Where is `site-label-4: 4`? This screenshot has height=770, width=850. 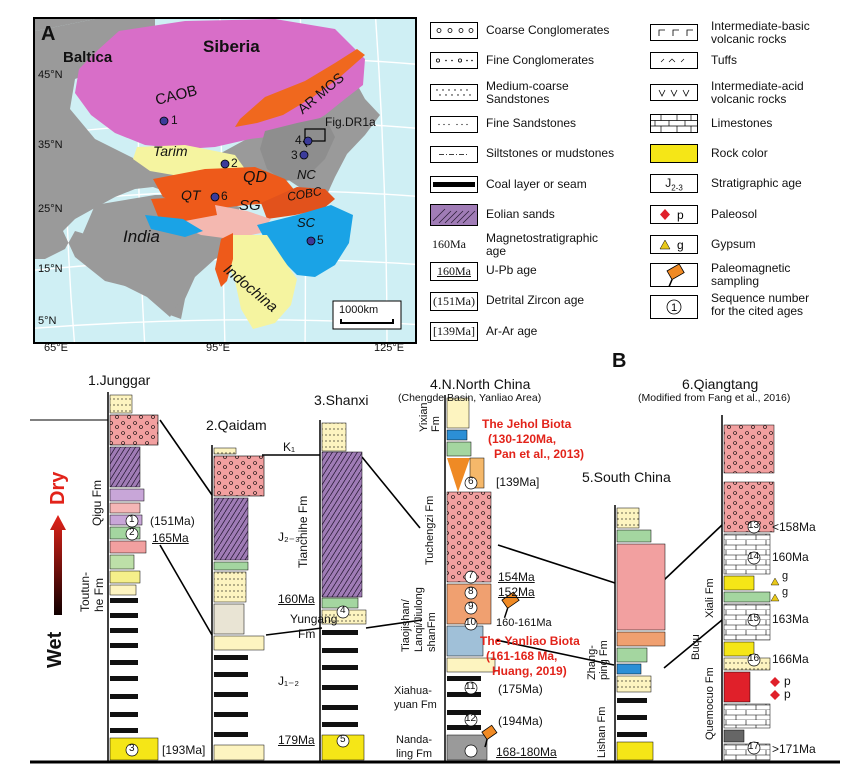
site-label-4: 4 is located at coordinates (298, 140).